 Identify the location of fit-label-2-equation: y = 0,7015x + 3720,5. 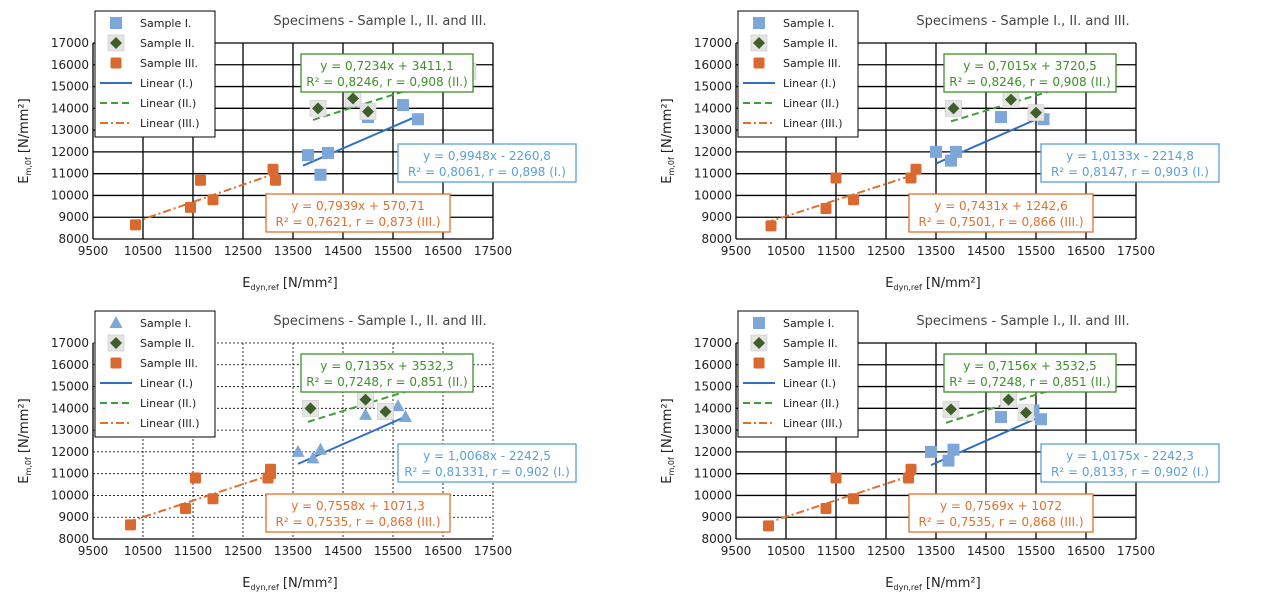
(1030, 66).